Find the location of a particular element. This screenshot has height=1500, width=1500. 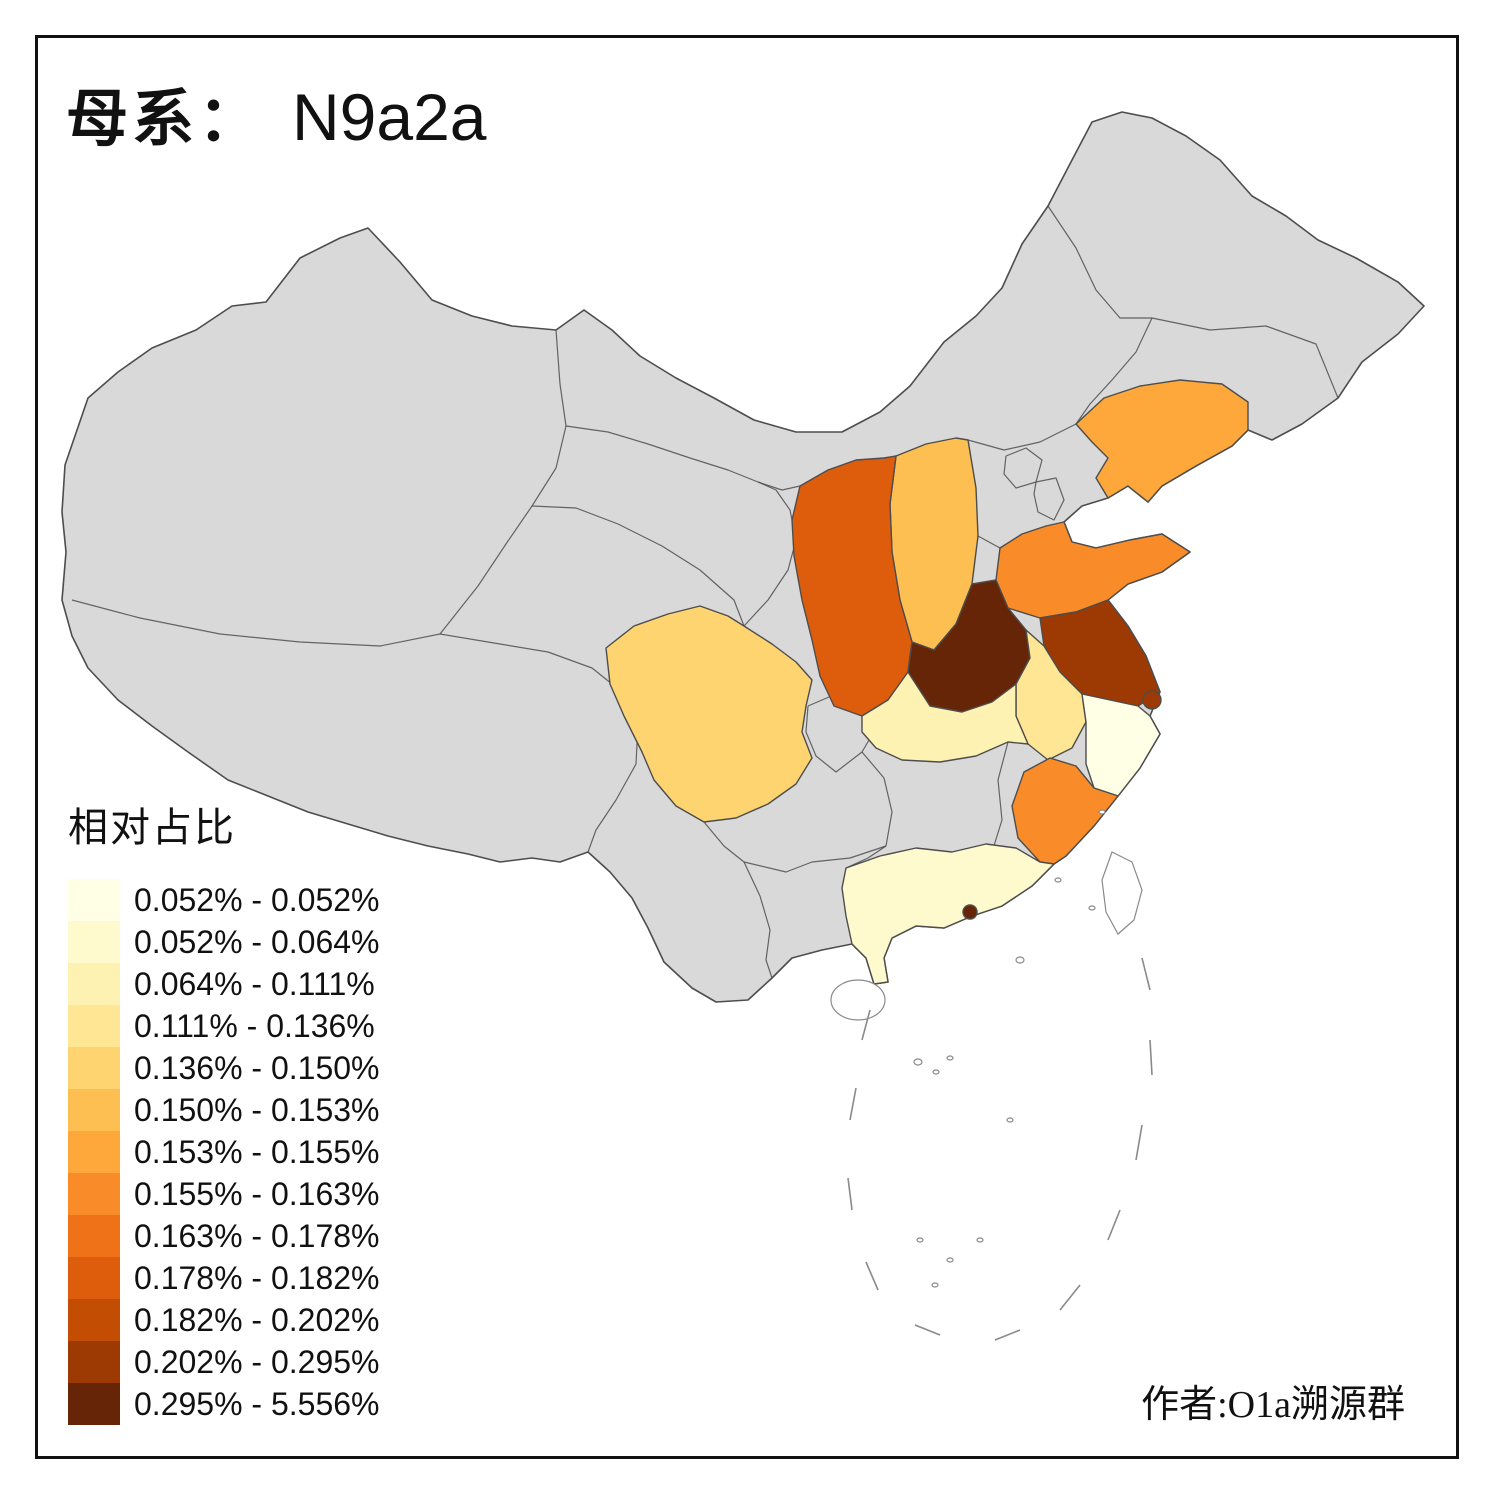

province-guangdong is located at coordinates (948, 914).